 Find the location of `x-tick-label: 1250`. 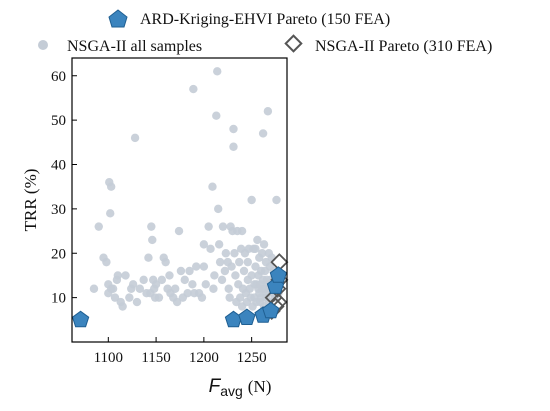

x-tick-label: 1250 is located at coordinates (252, 358).